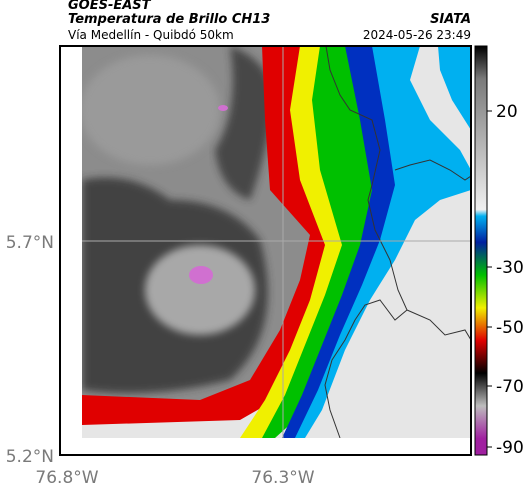 The height and width of the screenshot is (491, 526). What do you see at coordinates (450, 19) in the screenshot?
I see `organization-label: SIATA` at bounding box center [450, 19].